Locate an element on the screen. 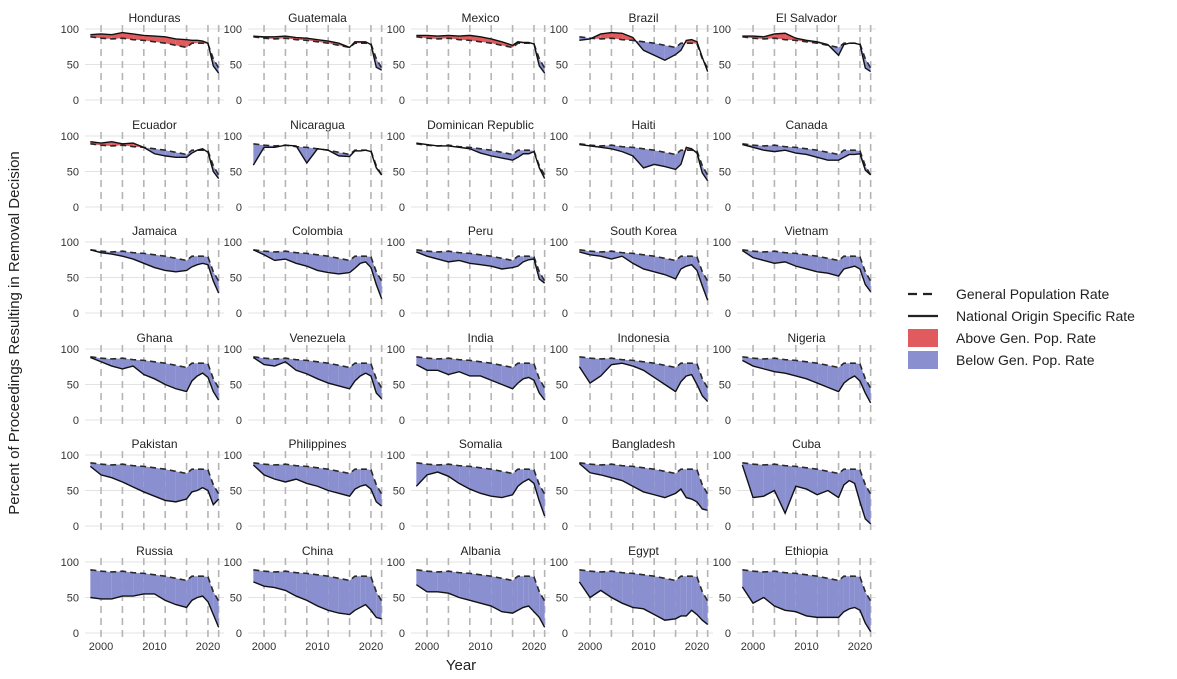  panel-philippines: Philippines 0 50 100 is located at coordinates (305, 485).